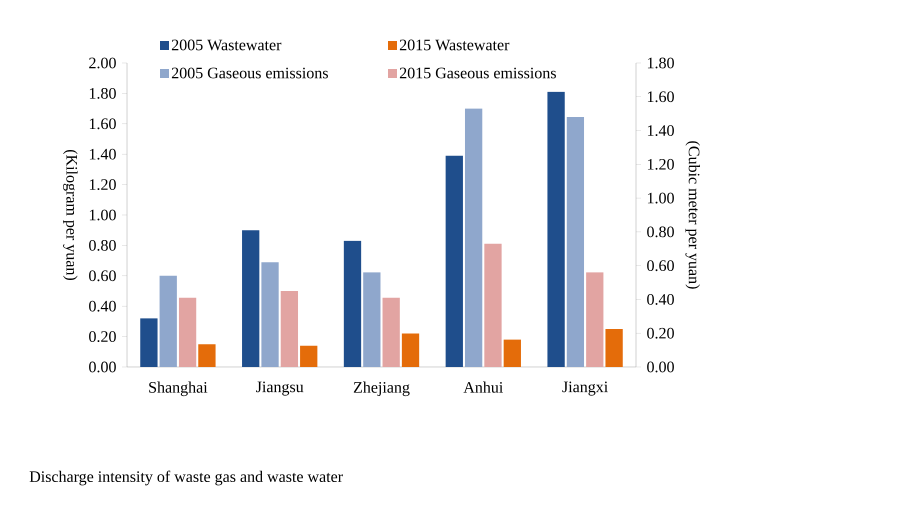  What do you see at coordinates (250, 73) in the screenshot?
I see `legend-label: 2005 Gaseous emissions` at bounding box center [250, 73].